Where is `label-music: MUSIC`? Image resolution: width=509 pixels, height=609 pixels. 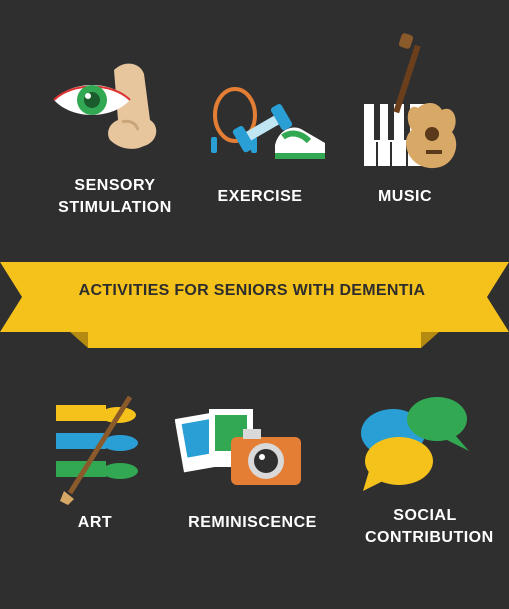 label-music: MUSIC is located at coordinates (405, 196).